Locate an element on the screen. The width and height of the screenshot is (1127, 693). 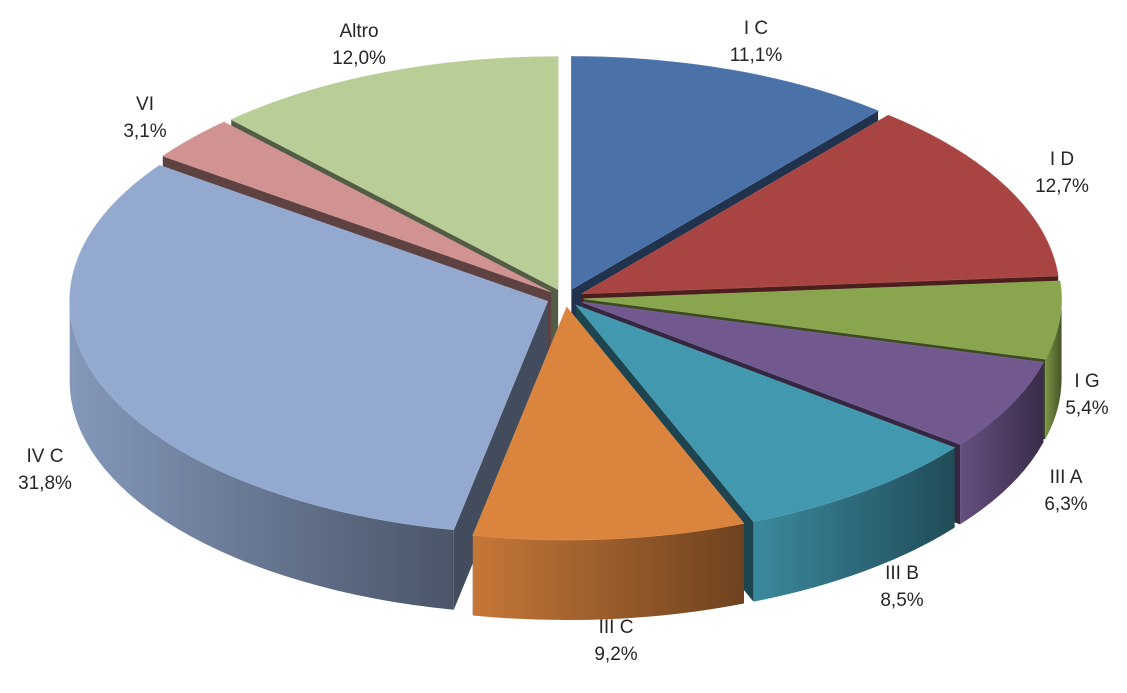
slice-label-i-c: I C 11,1% is located at coordinates (756, 42).